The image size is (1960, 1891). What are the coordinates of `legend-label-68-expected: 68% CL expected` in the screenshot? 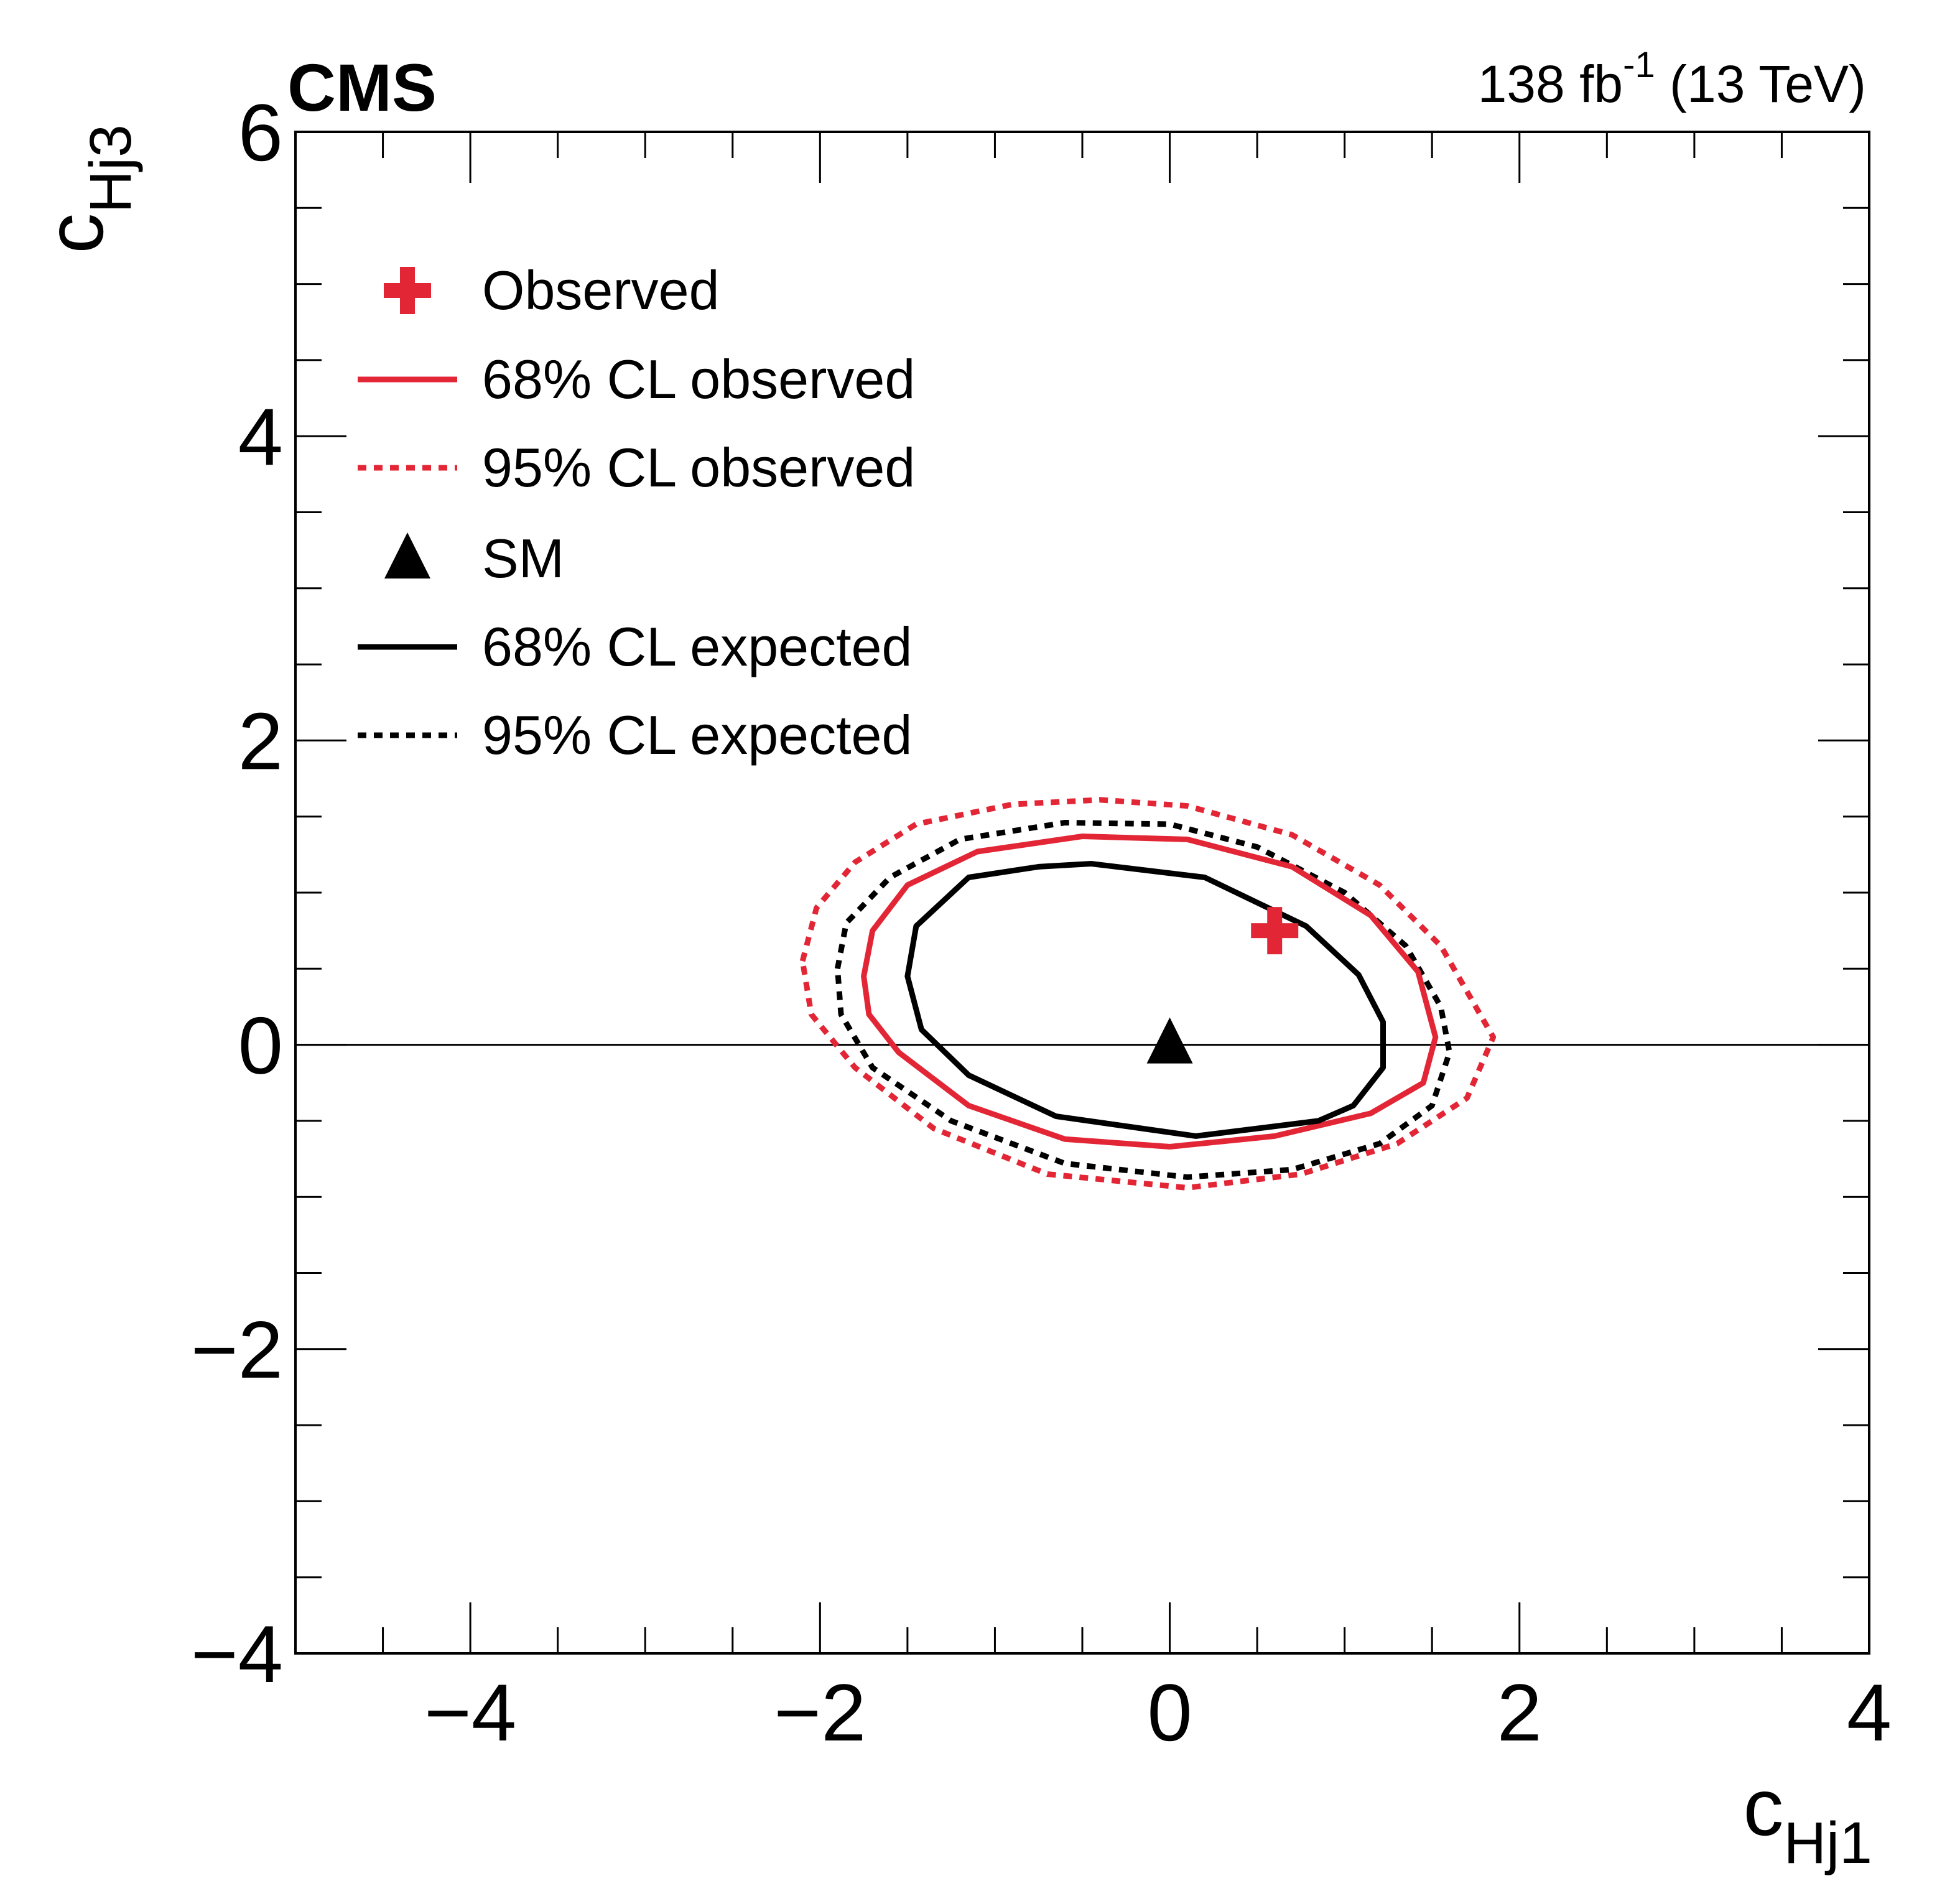 It's located at (697, 646).